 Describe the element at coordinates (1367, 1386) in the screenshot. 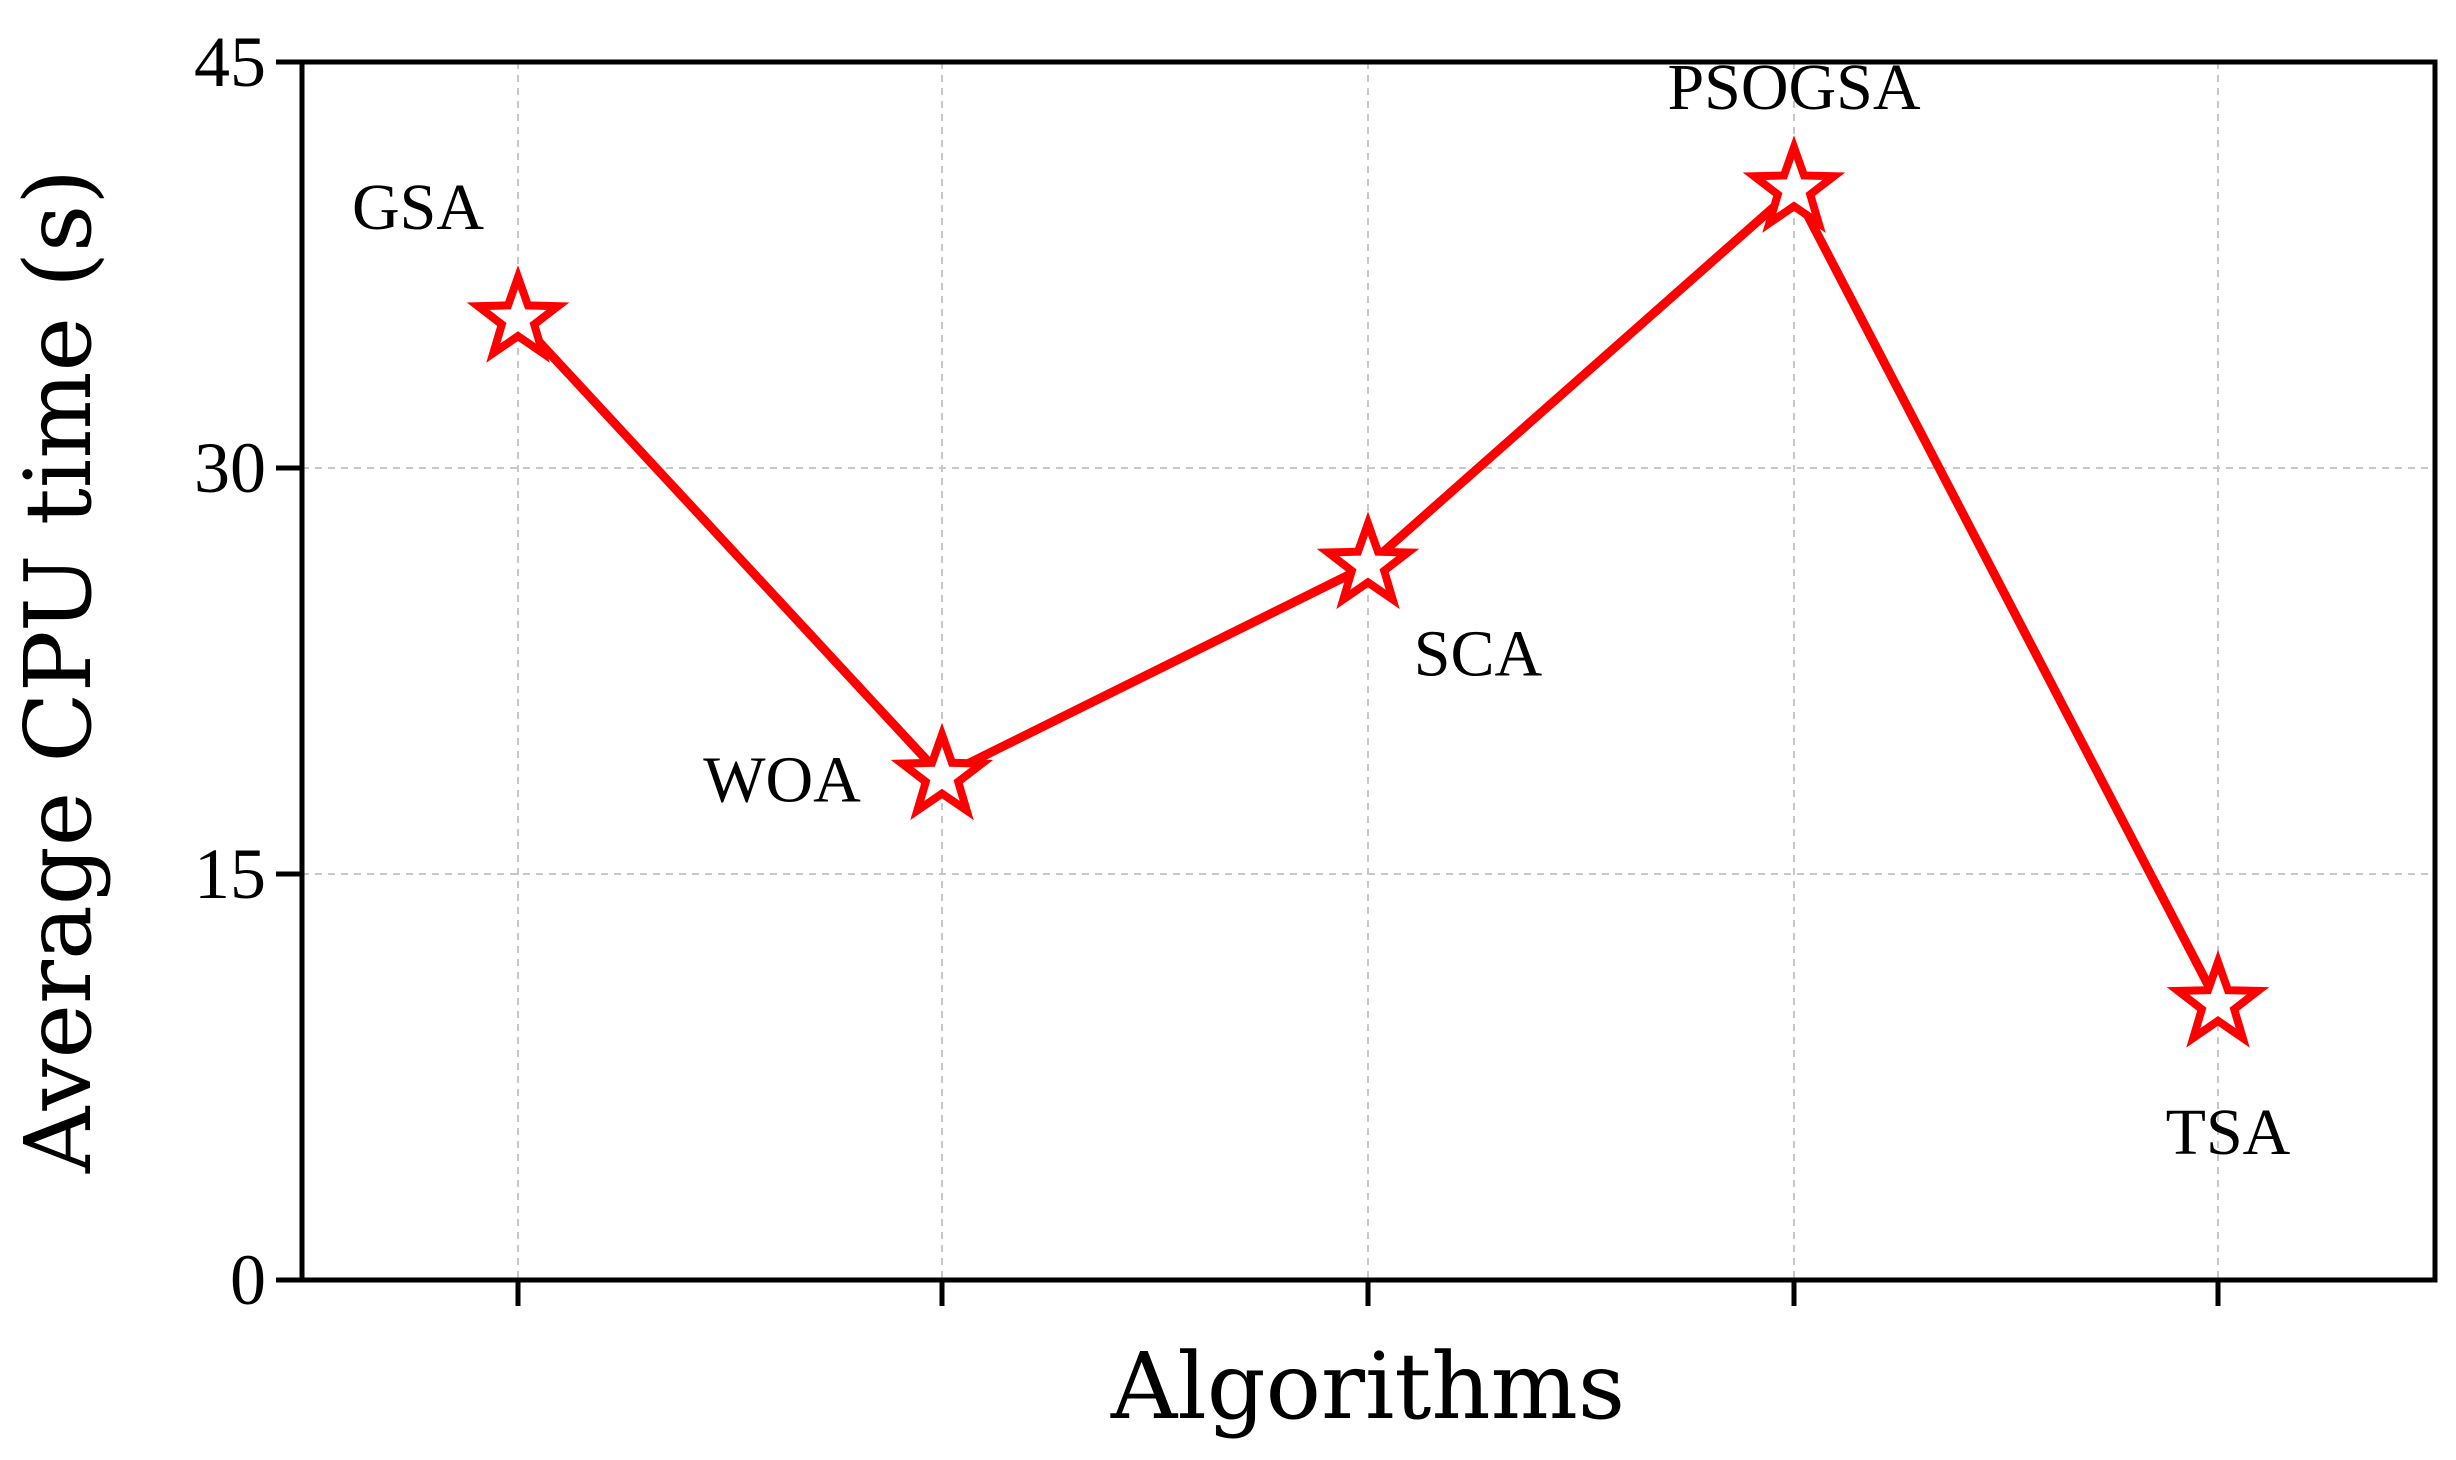

I see `x-axis-title: Algorithms` at that location.